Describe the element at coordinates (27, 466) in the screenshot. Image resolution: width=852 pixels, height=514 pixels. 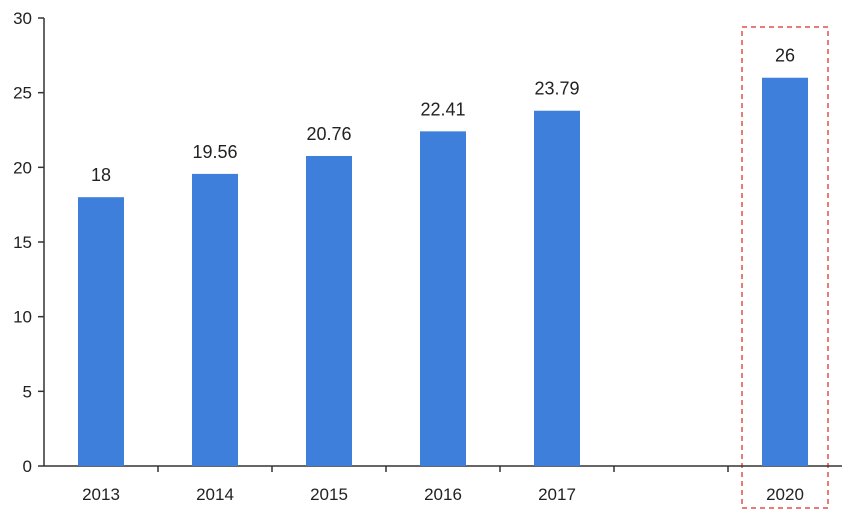
I see `y-tick-label: 0` at that location.